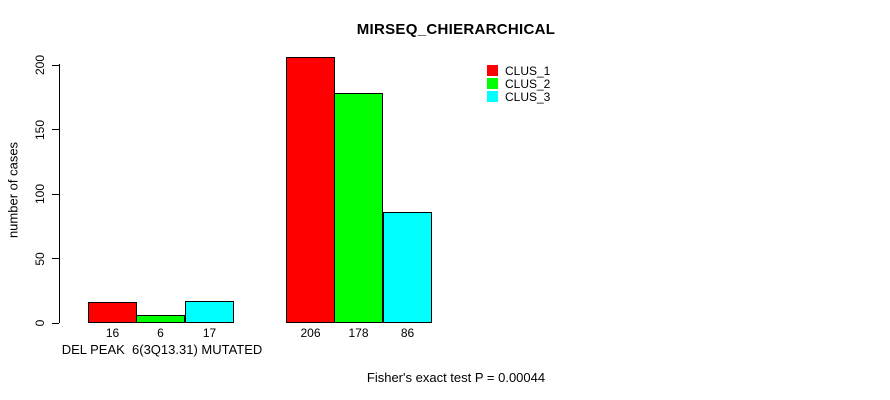 The image size is (890, 400). What do you see at coordinates (492, 70) in the screenshot?
I see `clus1-color-swatch` at bounding box center [492, 70].